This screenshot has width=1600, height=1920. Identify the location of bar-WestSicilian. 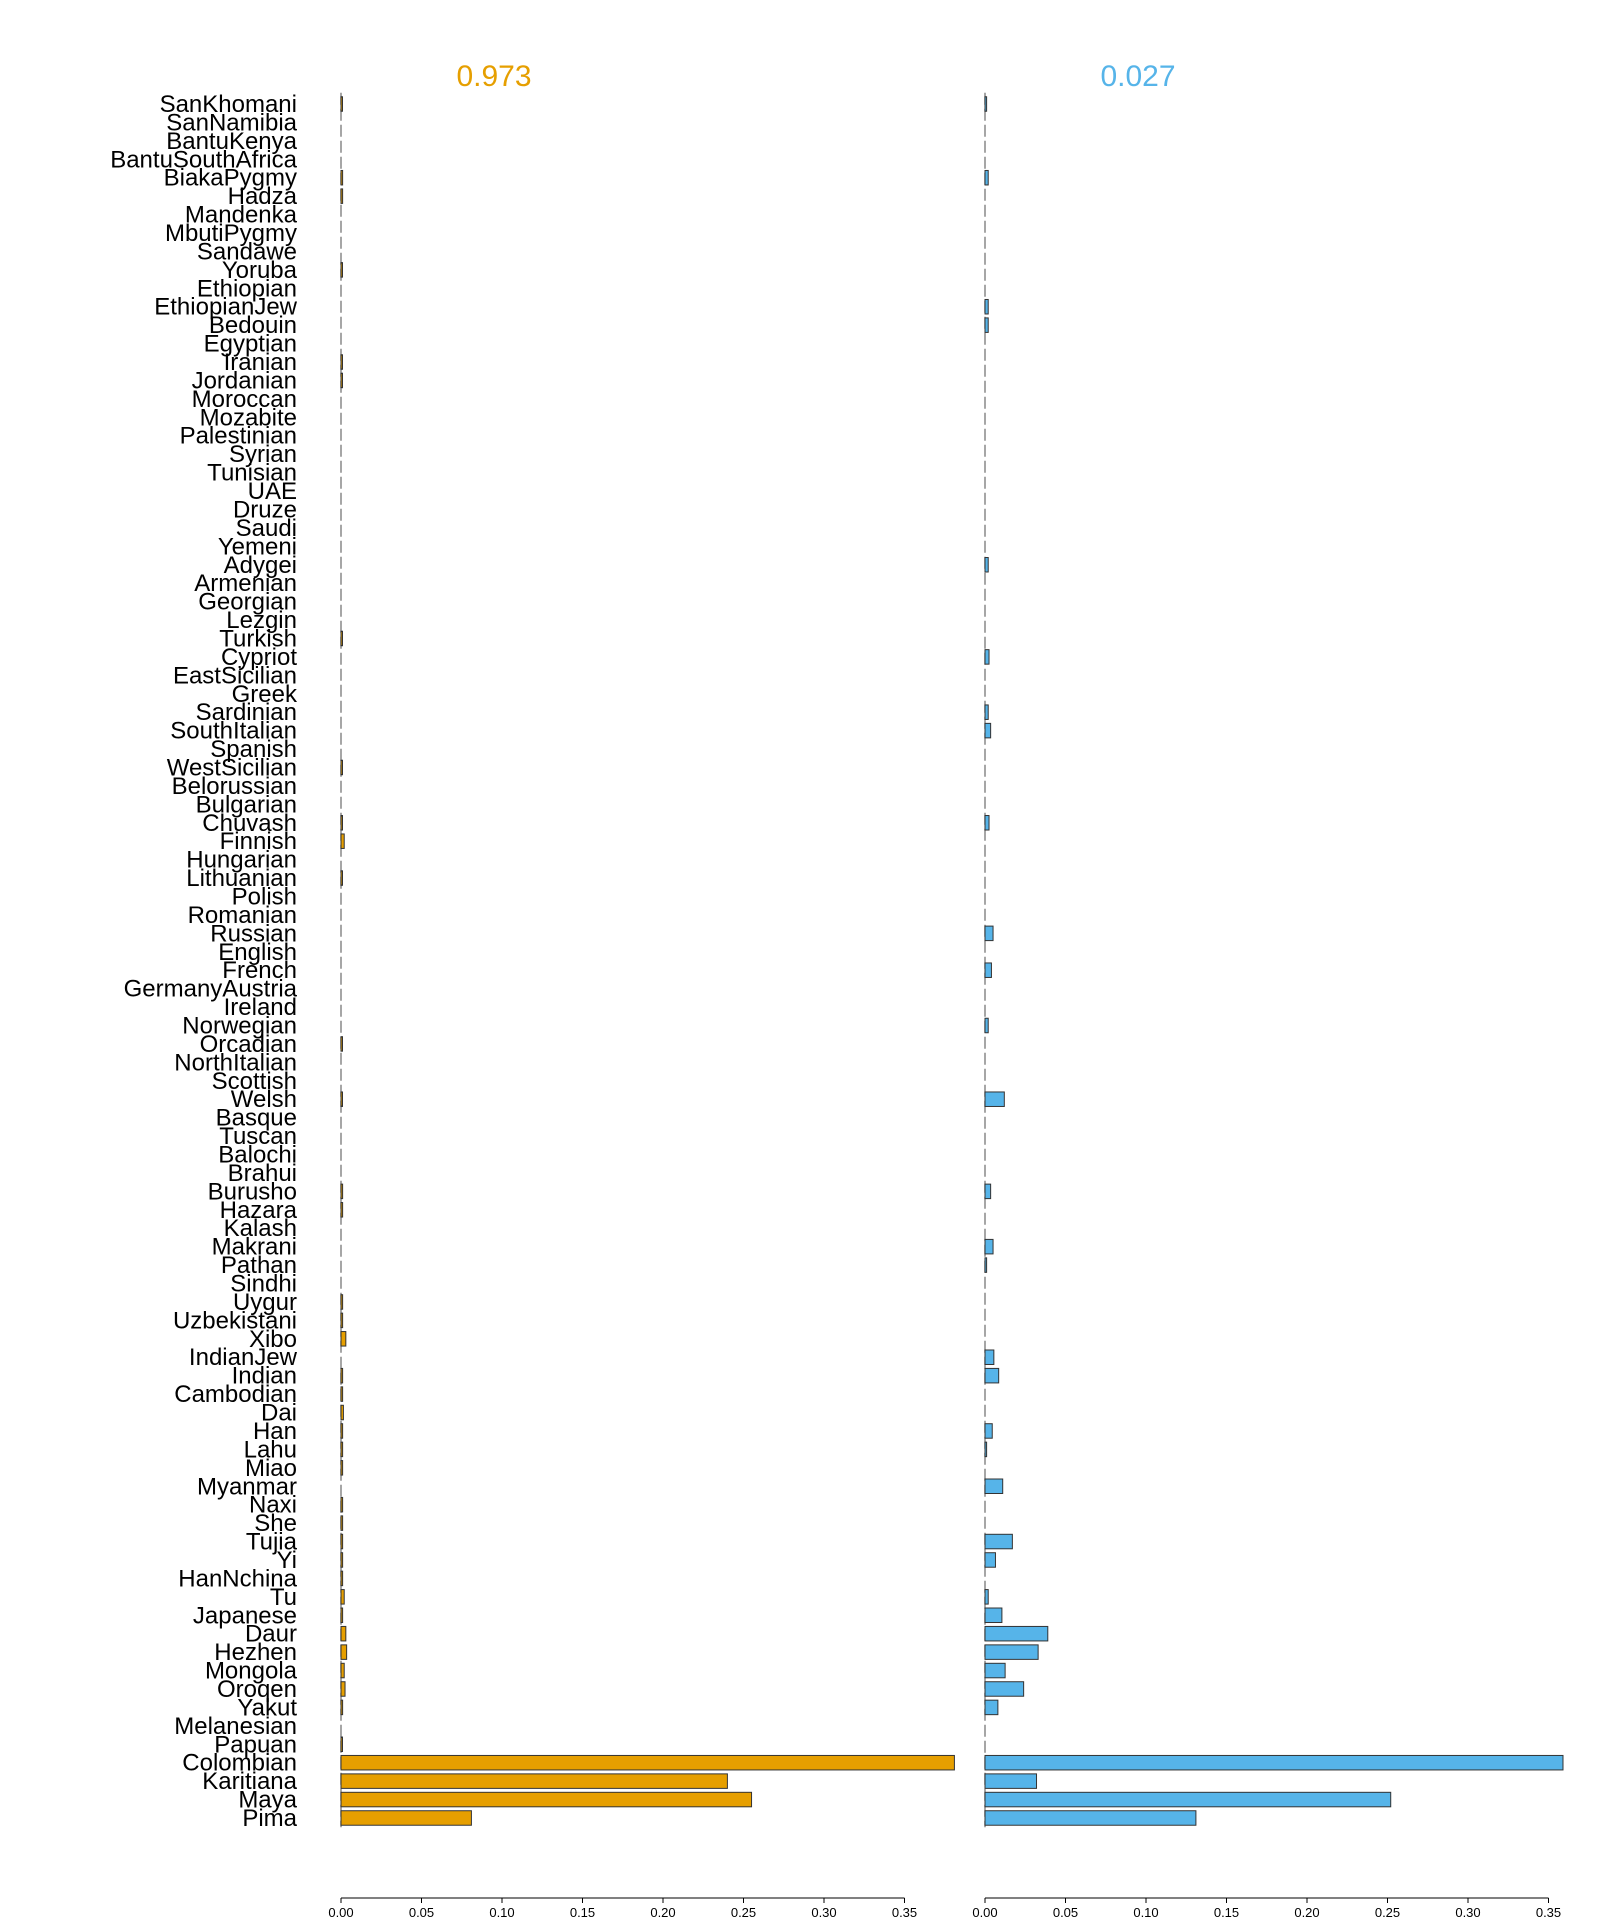
(341, 767).